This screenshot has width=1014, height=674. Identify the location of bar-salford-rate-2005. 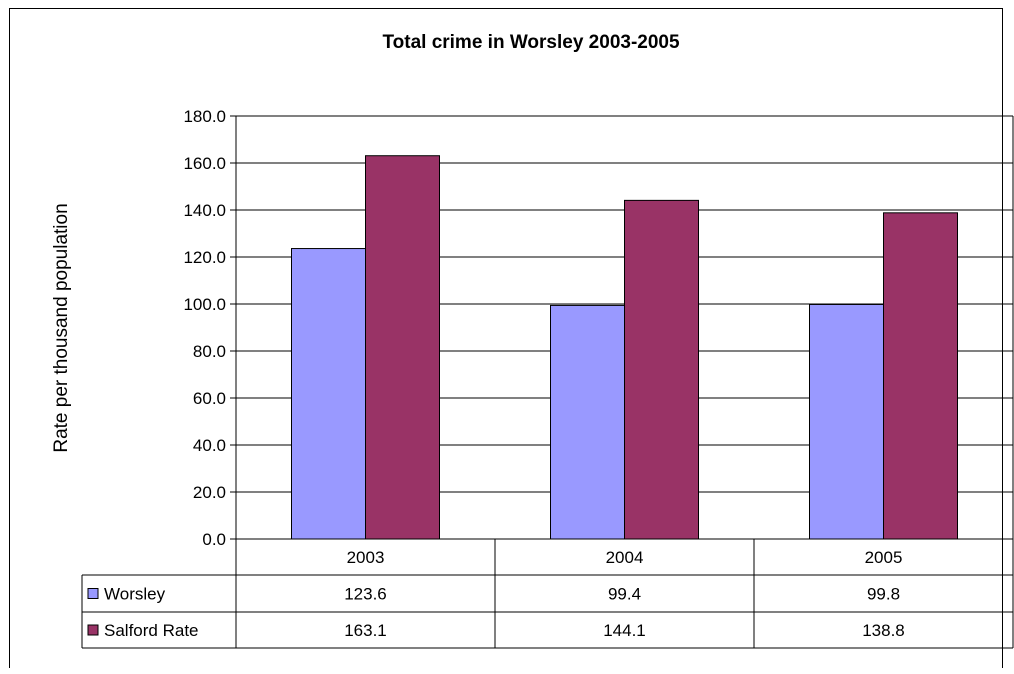
(920, 376).